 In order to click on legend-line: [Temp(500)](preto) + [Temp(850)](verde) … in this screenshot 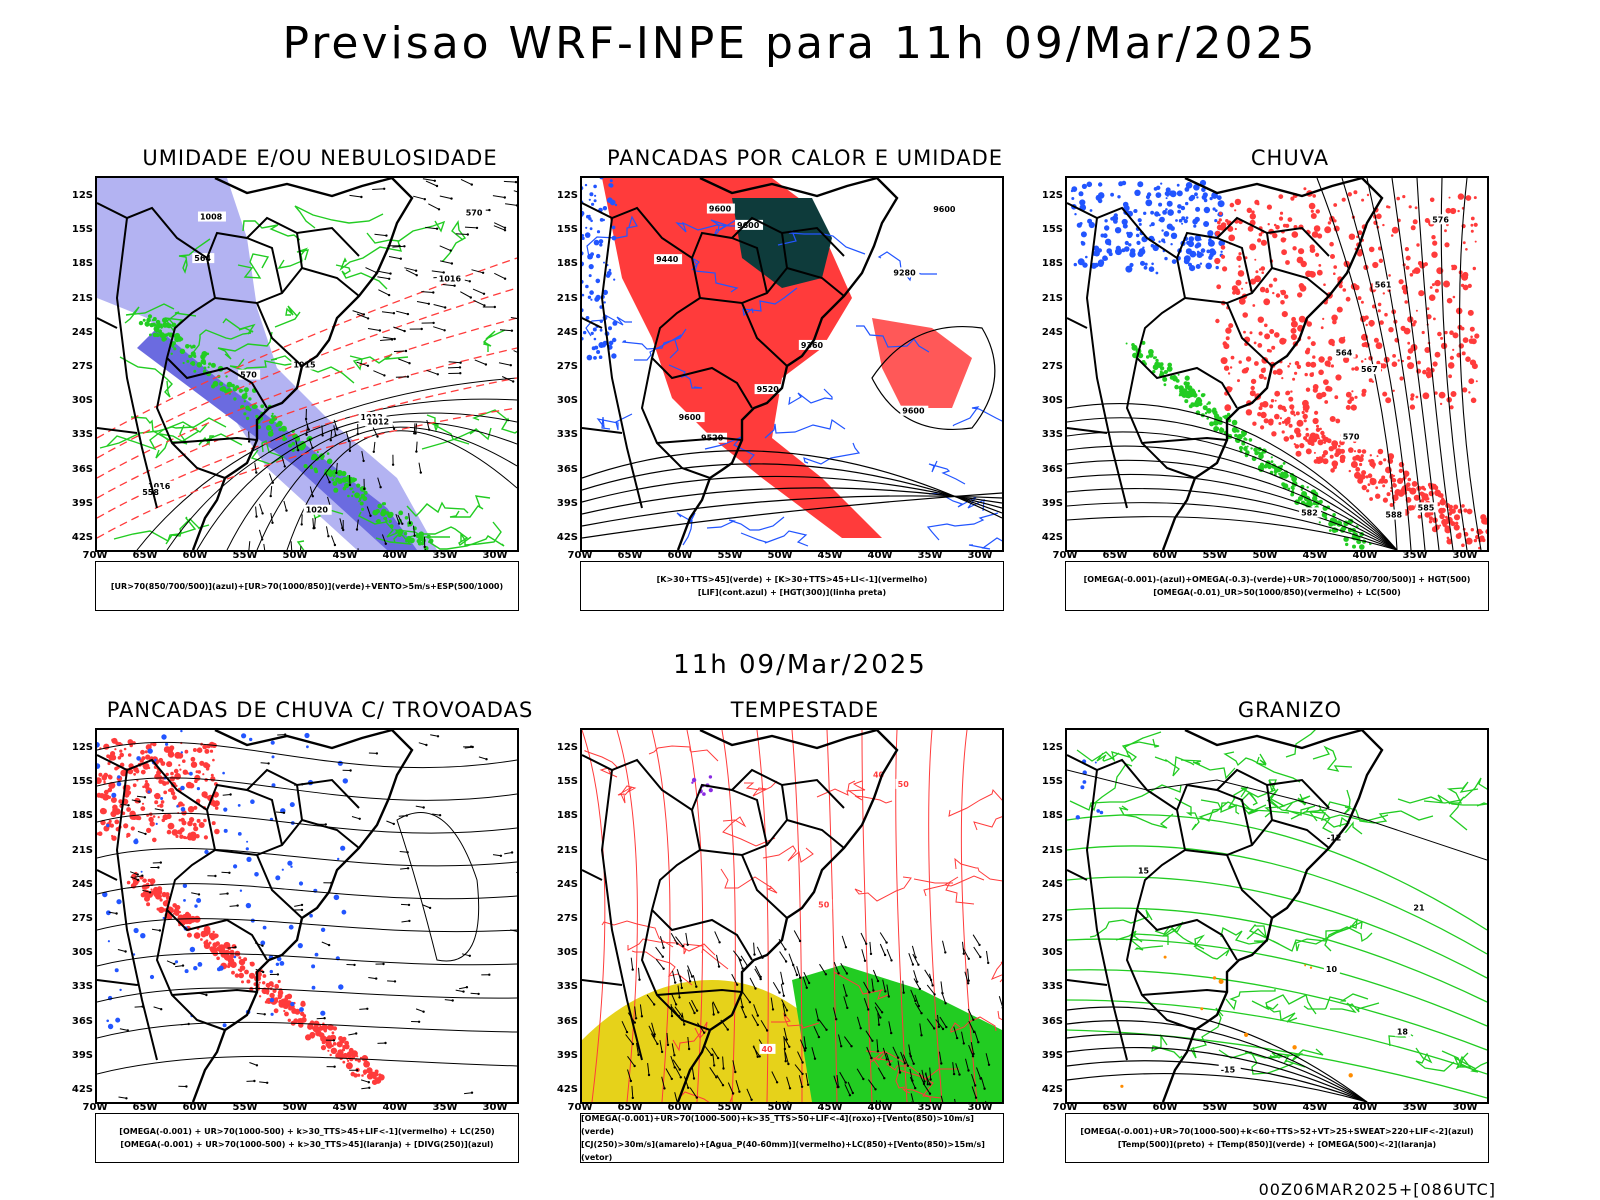, I will do `click(1277, 1144)`.